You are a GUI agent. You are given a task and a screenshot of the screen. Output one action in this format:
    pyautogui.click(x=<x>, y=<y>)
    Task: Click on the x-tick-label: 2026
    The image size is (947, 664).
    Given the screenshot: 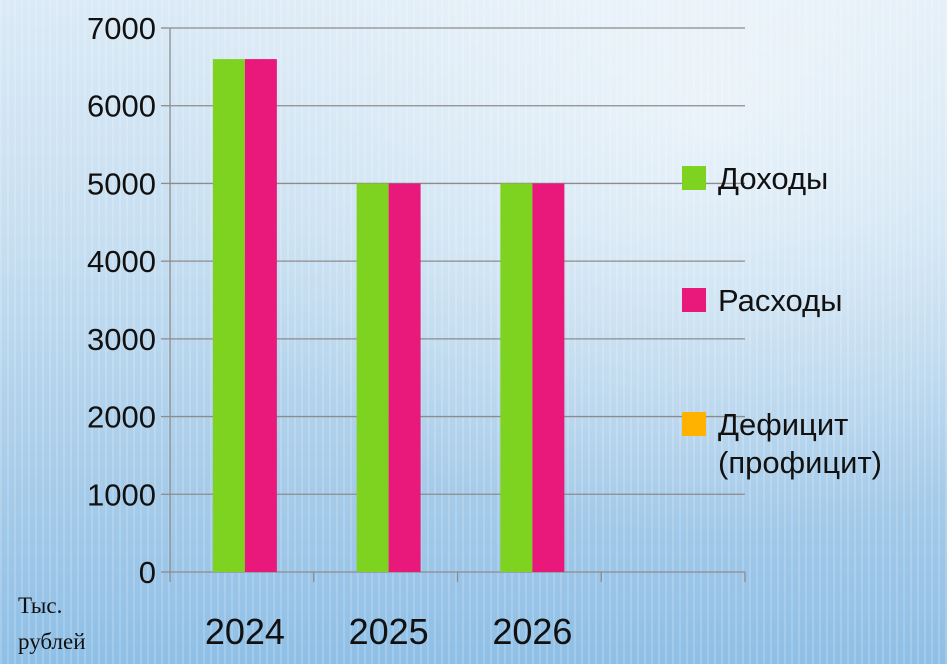 What is the action you would take?
    pyautogui.click(x=532, y=631)
    